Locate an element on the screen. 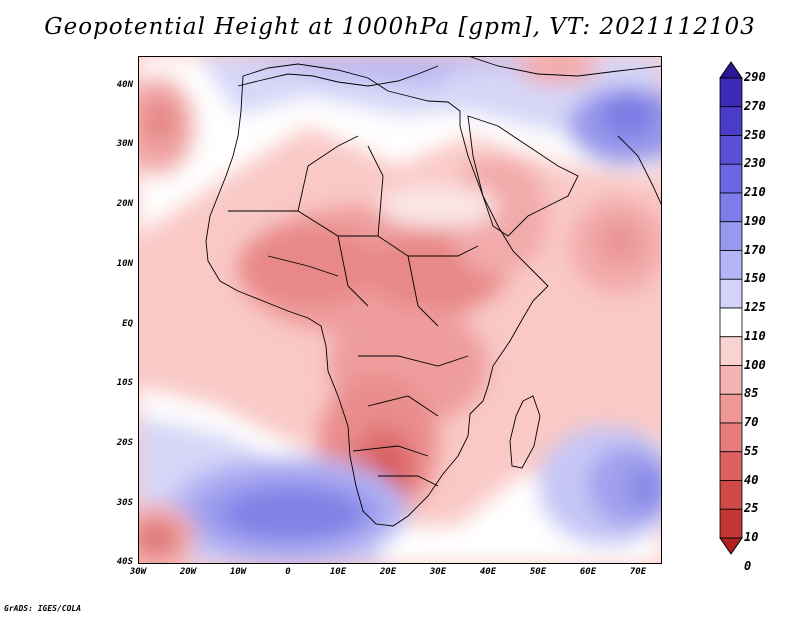 This screenshot has height=618, width=800. colorbar-label-210: 210 is located at coordinates (755, 192).